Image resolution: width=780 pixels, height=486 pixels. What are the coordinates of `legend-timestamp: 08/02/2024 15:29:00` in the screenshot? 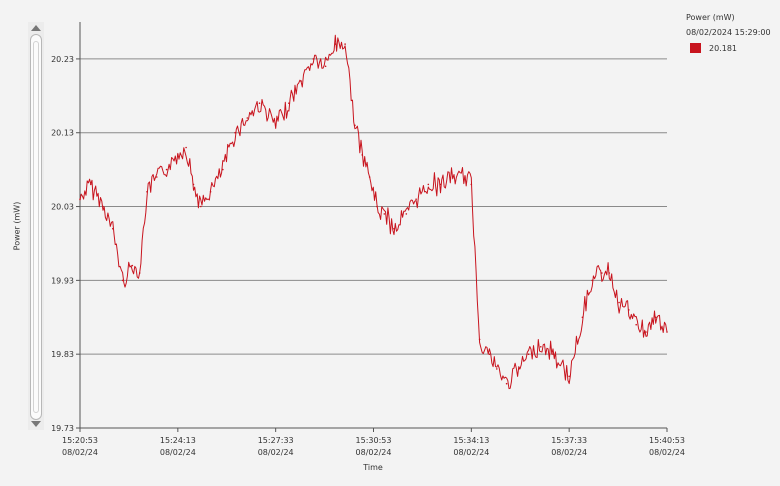 It's located at (728, 32).